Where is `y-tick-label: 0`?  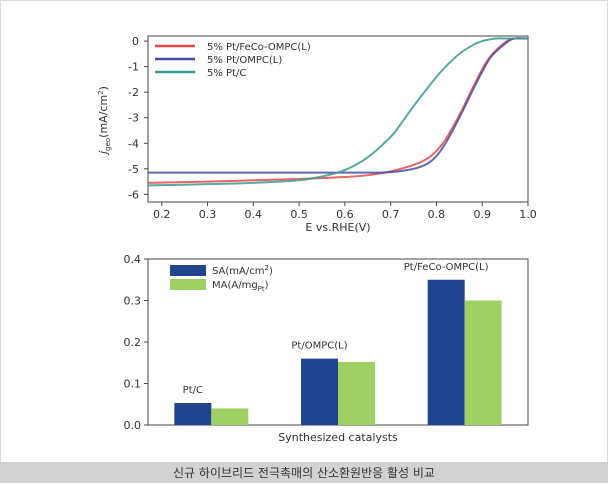
y-tick-label: 0 is located at coordinates (135, 41).